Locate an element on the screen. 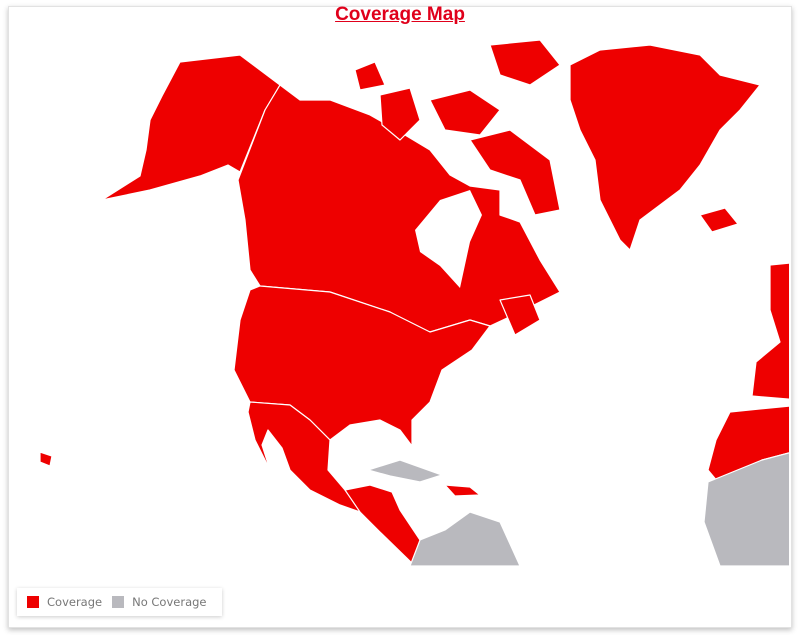 This screenshot has width=800, height=635. legend-label: Coverage is located at coordinates (75, 602).